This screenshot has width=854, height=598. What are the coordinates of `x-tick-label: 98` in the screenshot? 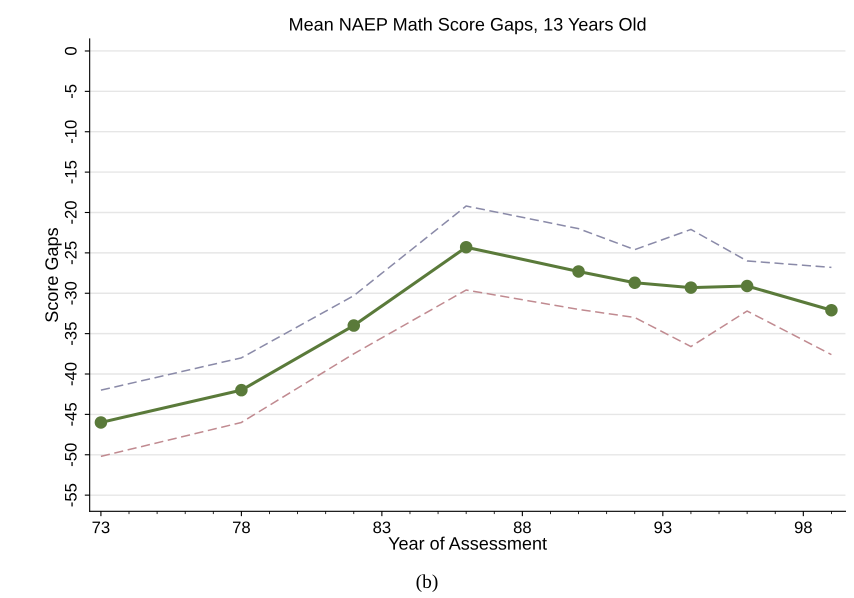 It's located at (803, 527).